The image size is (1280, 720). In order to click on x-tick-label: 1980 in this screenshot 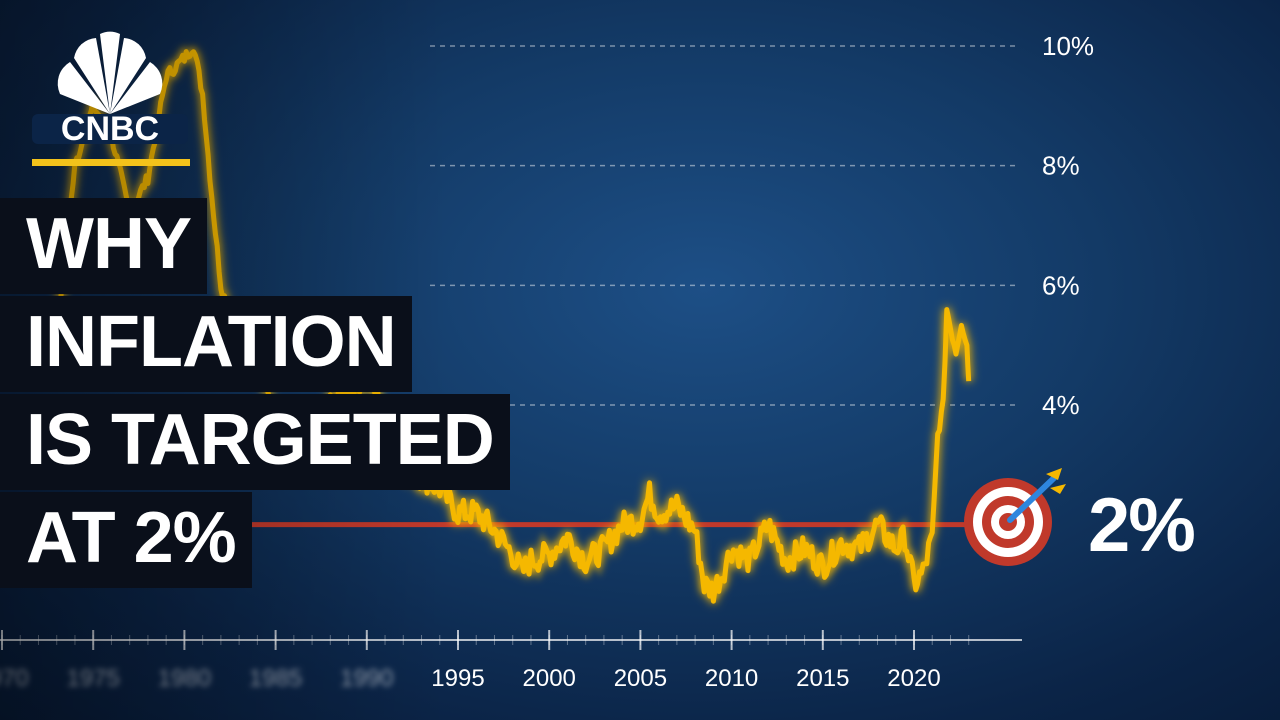, I will do `click(184, 678)`.